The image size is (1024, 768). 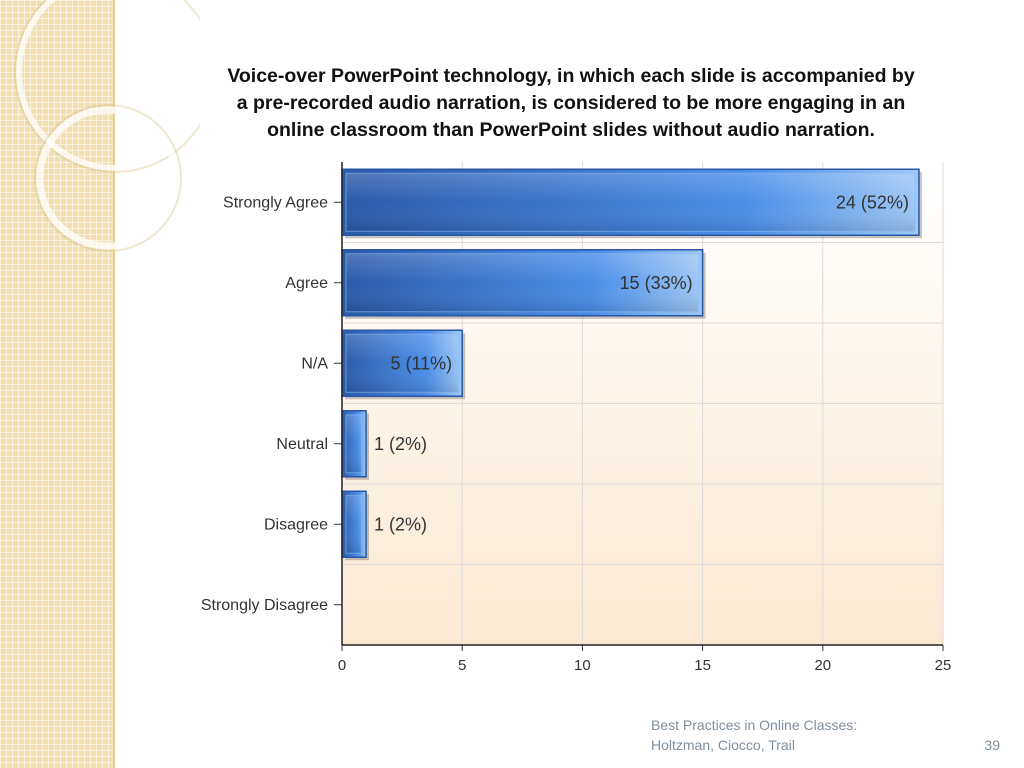 What do you see at coordinates (296, 524) in the screenshot?
I see `category-label: Disagree` at bounding box center [296, 524].